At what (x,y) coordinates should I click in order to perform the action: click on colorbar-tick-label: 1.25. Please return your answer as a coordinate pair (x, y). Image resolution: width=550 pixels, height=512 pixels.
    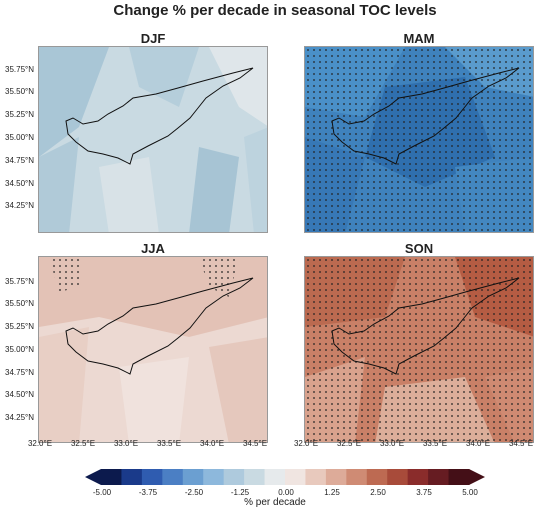
    Looking at the image, I should click on (332, 492).